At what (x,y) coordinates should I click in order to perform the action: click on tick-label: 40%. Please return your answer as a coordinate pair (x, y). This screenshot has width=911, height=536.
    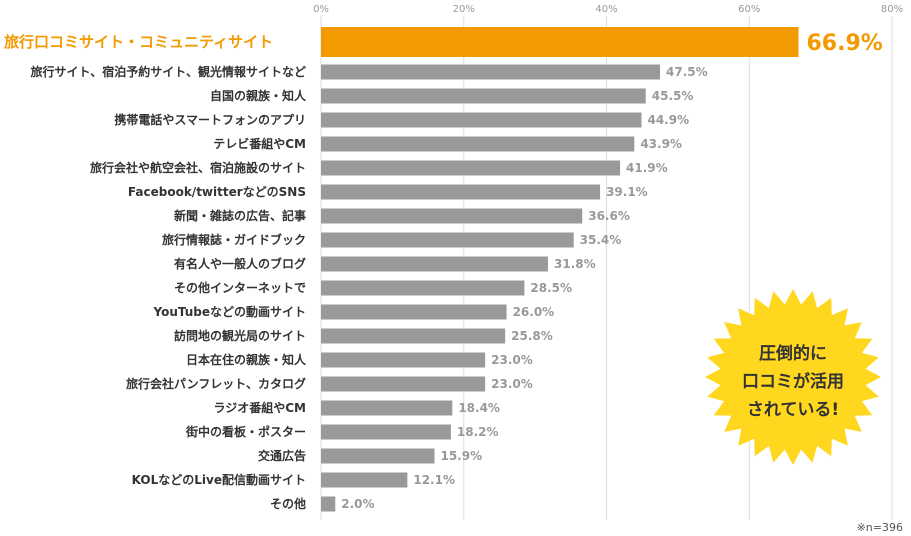
    Looking at the image, I should click on (606, 9).